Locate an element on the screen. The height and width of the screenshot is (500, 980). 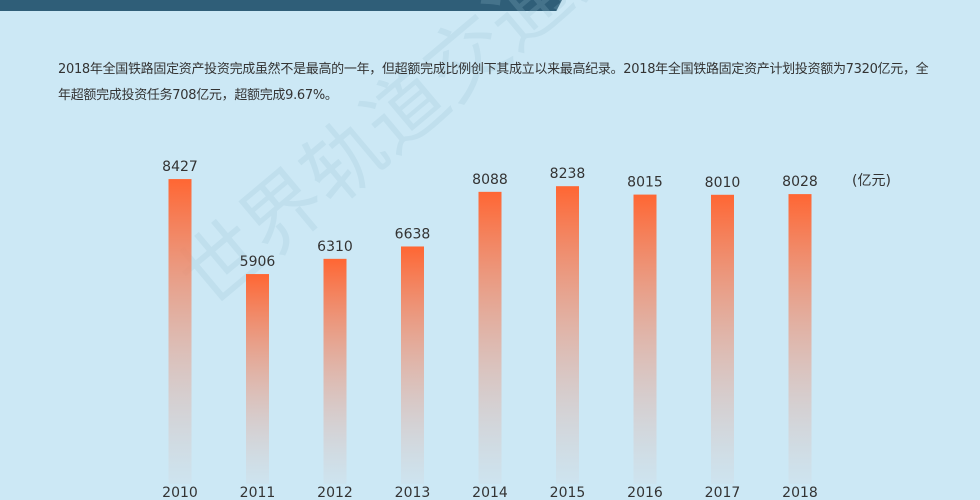
bar-2015 is located at coordinates (567, 335).